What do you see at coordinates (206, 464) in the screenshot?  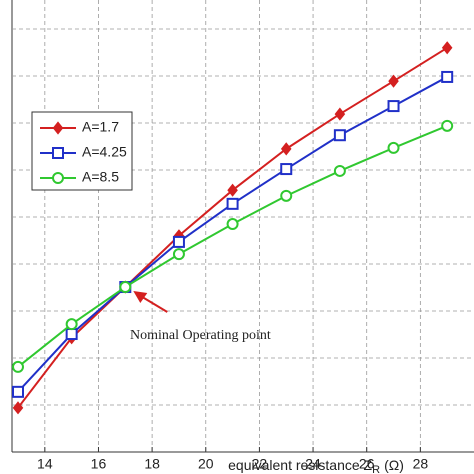 I see `x-tick-label: 20` at bounding box center [206, 464].